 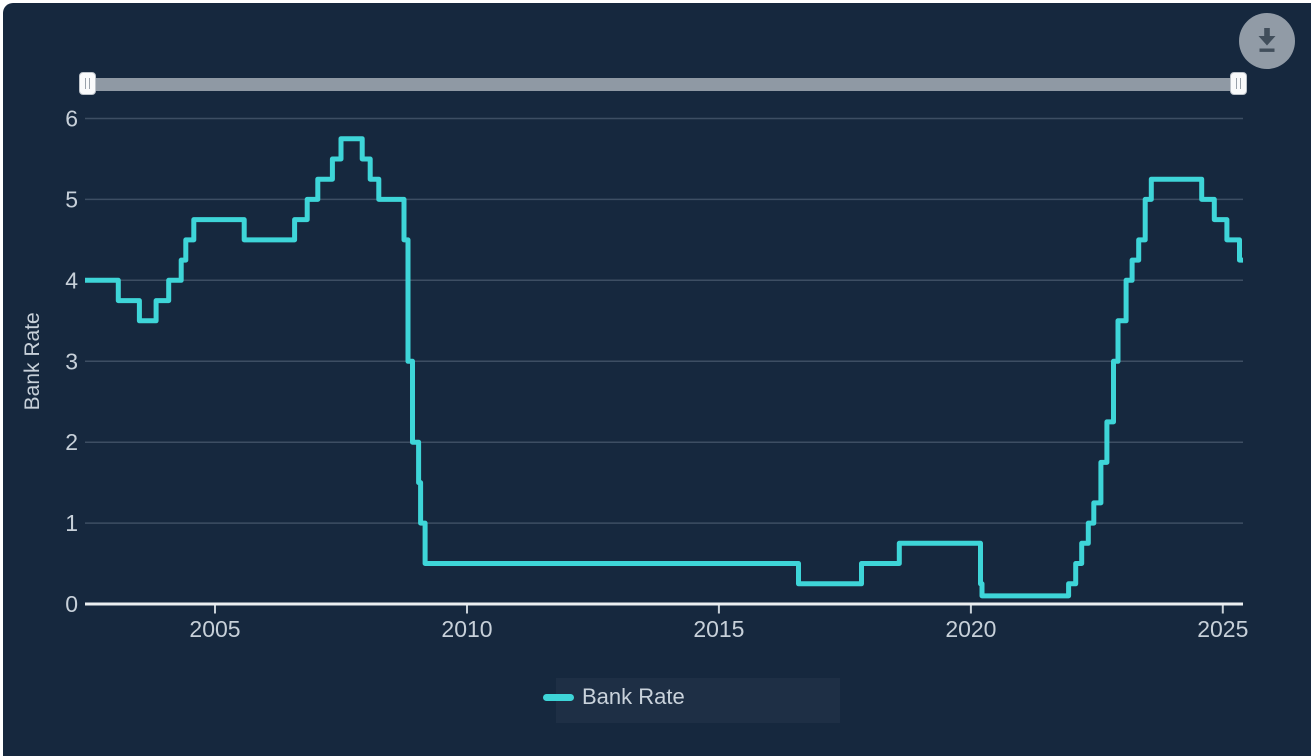 What do you see at coordinates (665, 84) in the screenshot?
I see `range-slider-track` at bounding box center [665, 84].